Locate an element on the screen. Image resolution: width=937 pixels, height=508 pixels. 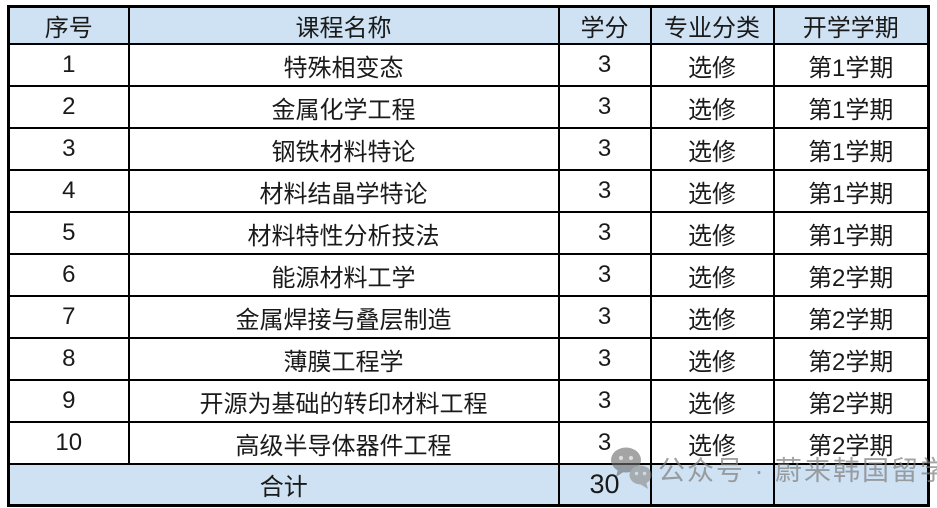
row-number-cell: 5 is located at coordinates (68, 233).